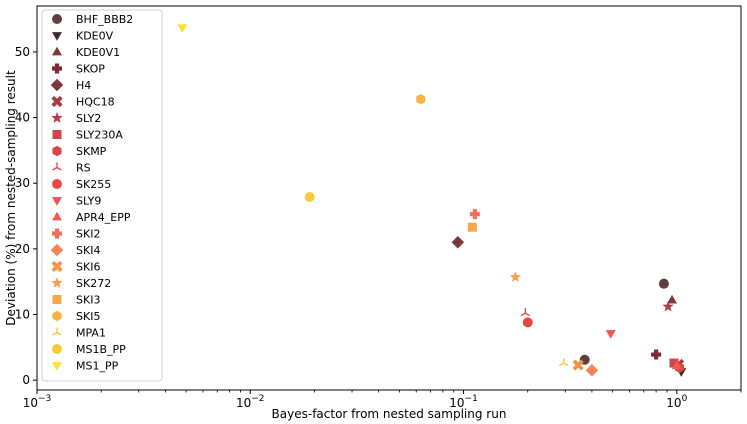  Describe the element at coordinates (382, 400) in the screenshot. I see `x-axis: 10⁻³ 10⁻² 10⁻¹ 10⁰` at that location.